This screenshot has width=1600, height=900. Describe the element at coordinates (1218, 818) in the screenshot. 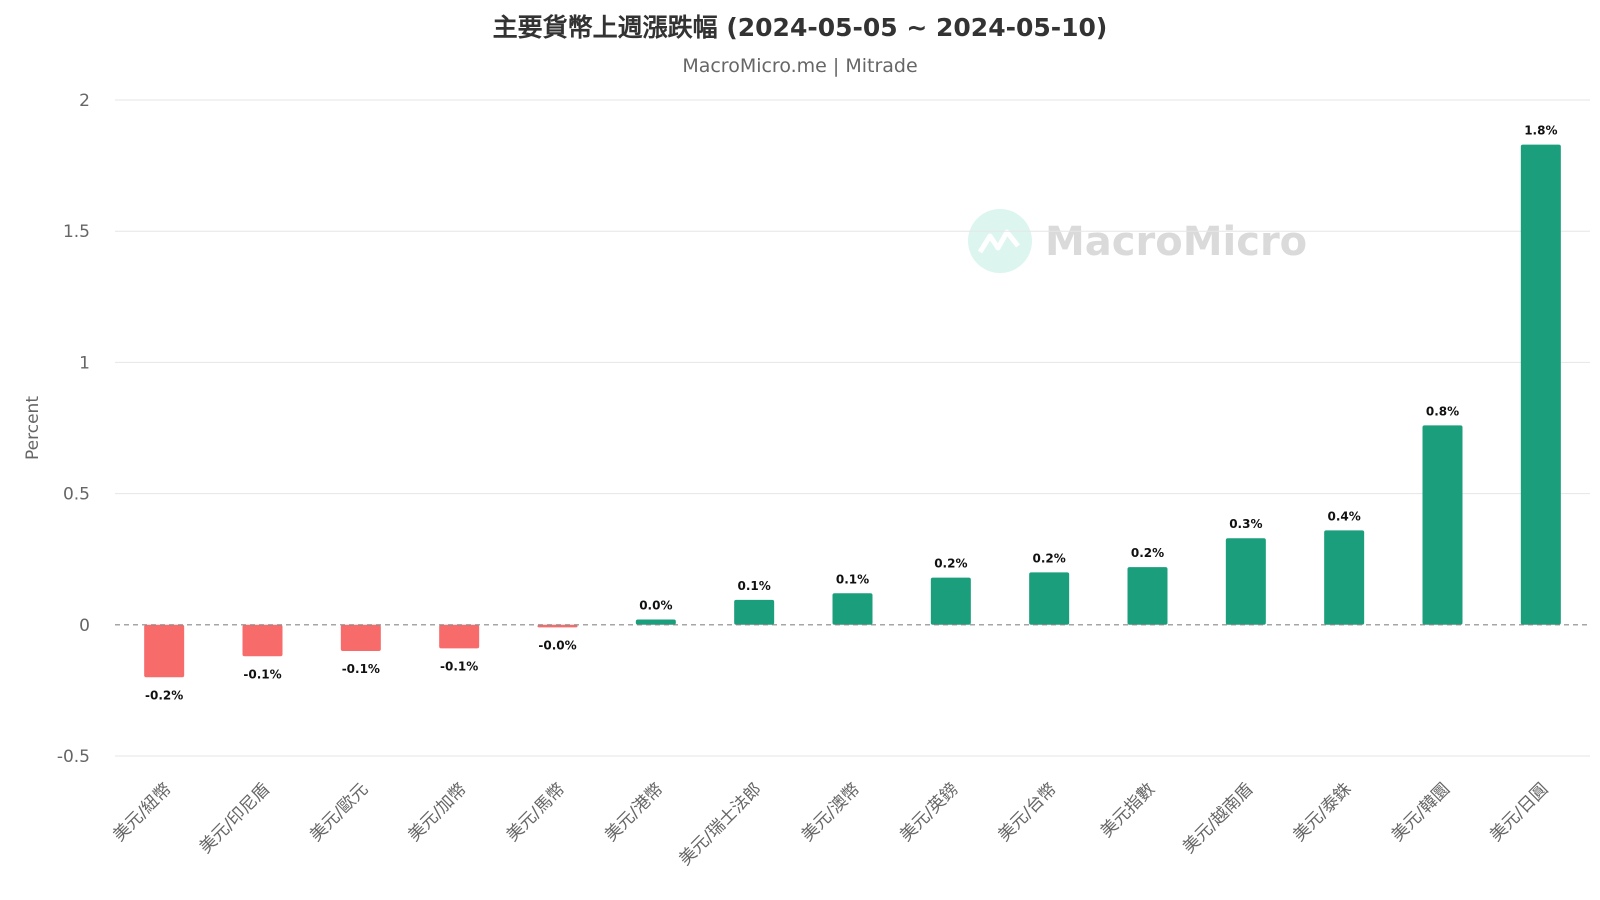

I see `x-tick-label: 美元/越南盾` at that location.